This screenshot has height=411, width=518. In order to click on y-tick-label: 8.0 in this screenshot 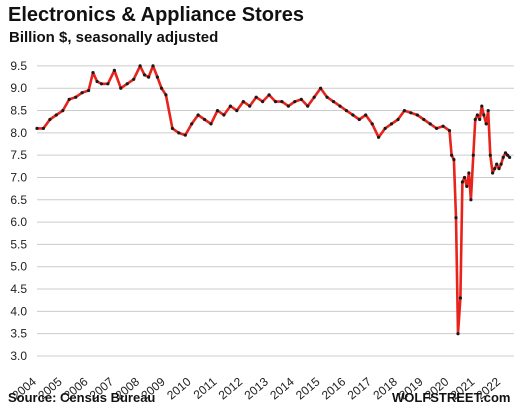, I will do `click(18, 133)`.